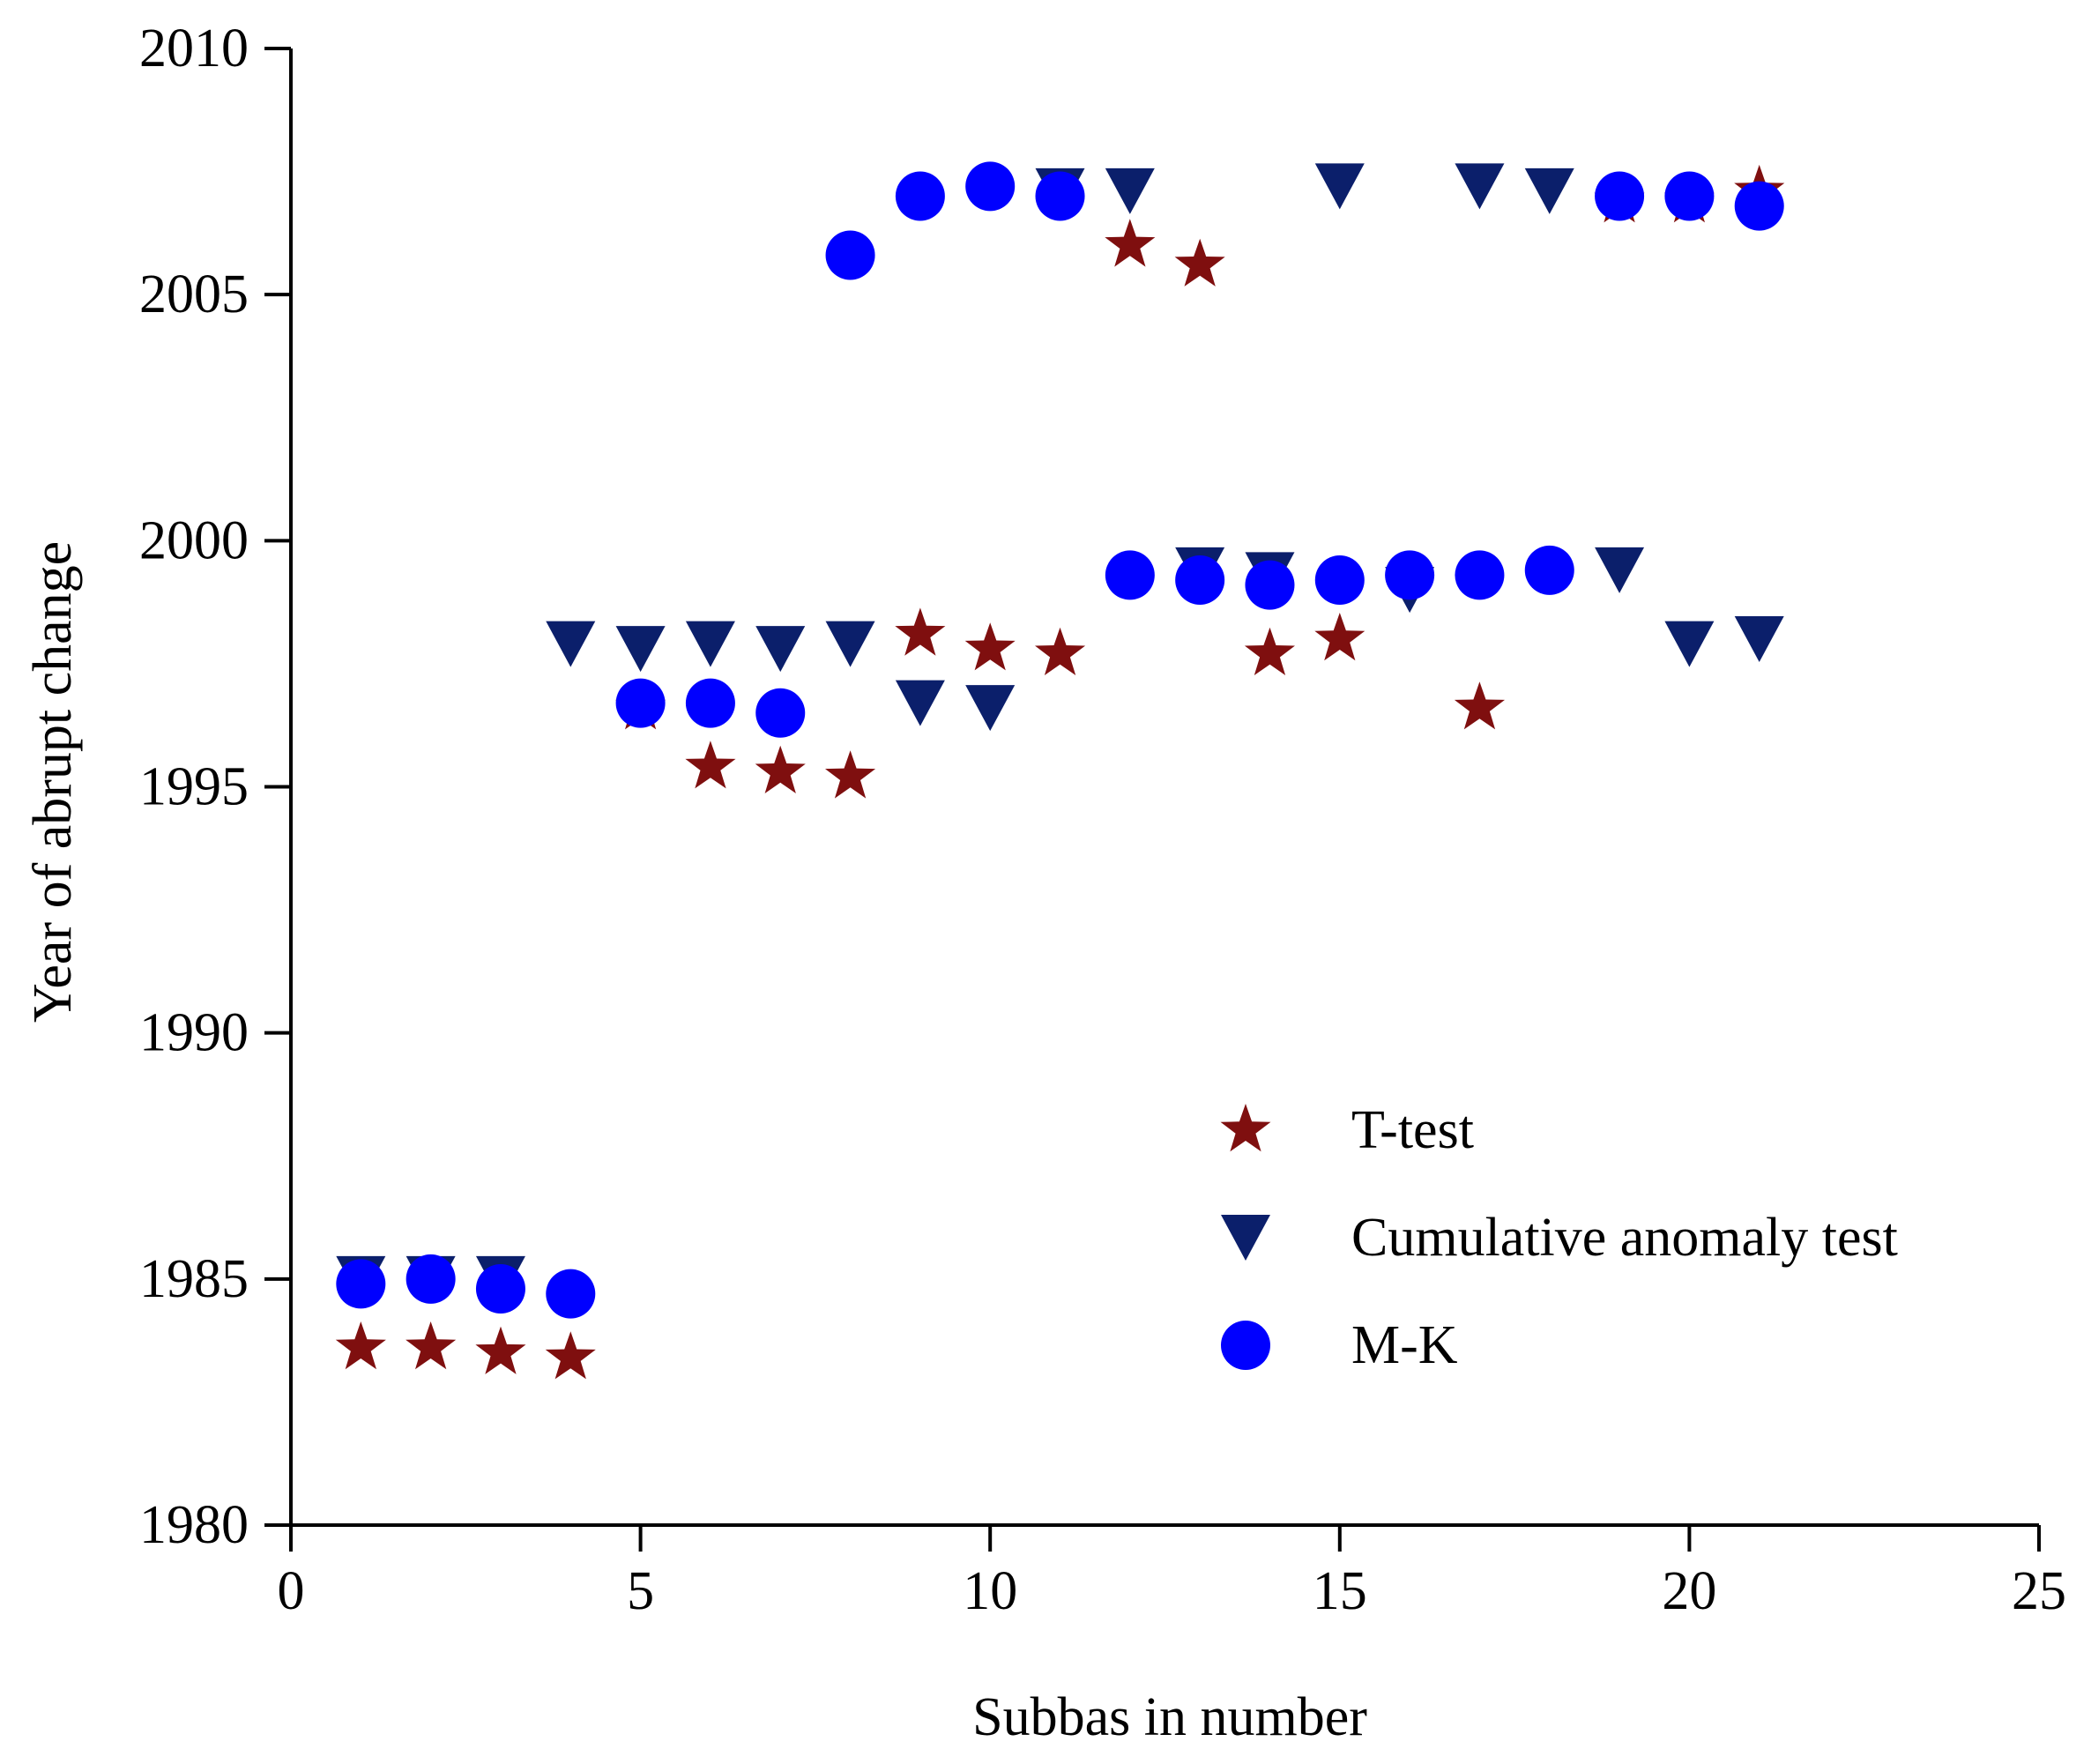  Describe the element at coordinates (194, 48) in the screenshot. I see `y-tick-label: 2010` at that location.